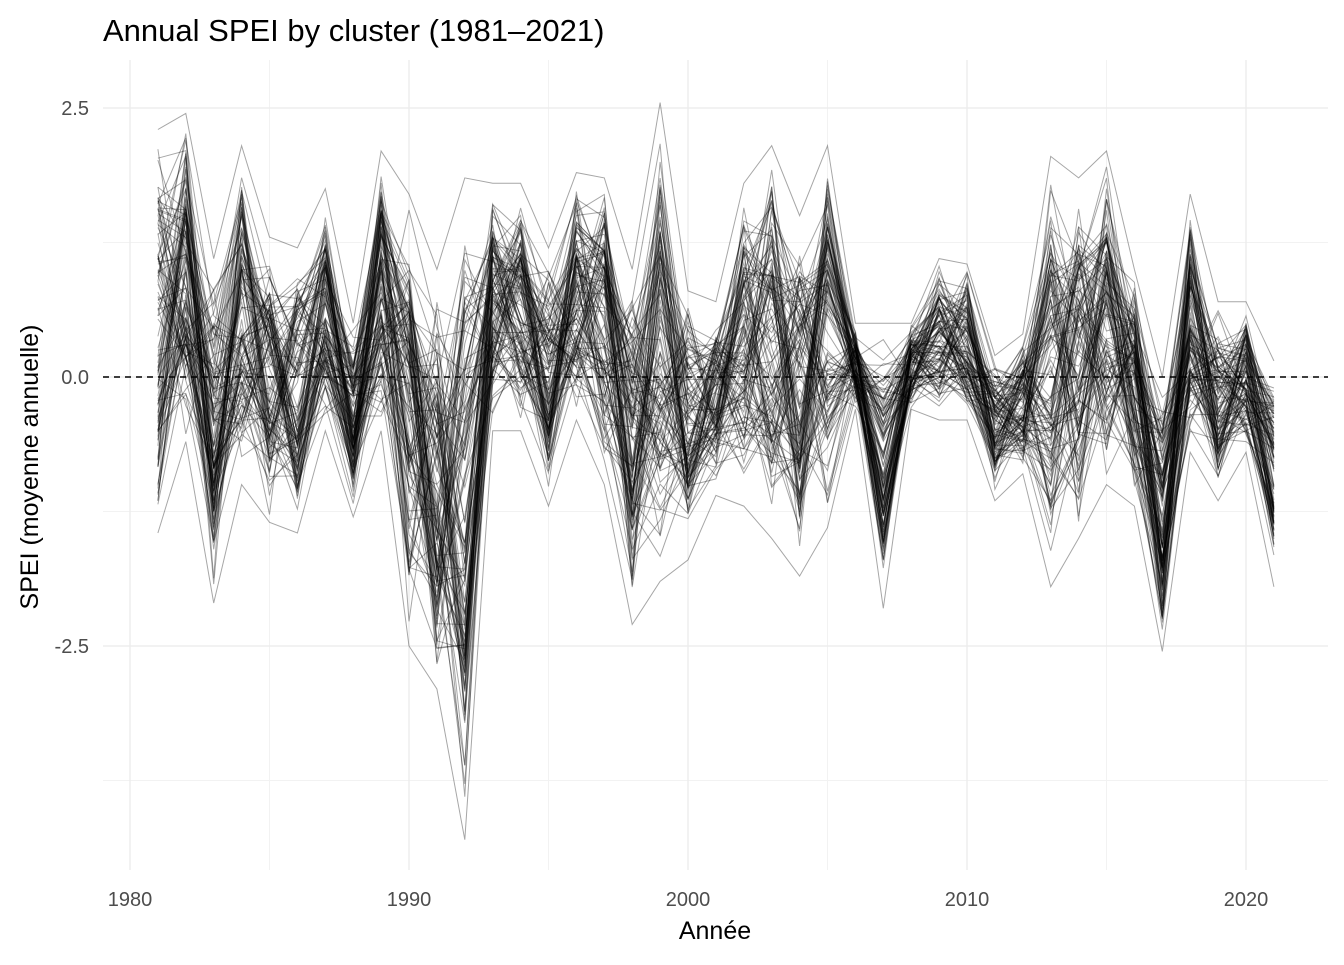  Describe the element at coordinates (409, 900) in the screenshot. I see `x-tick-label: 1990` at that location.